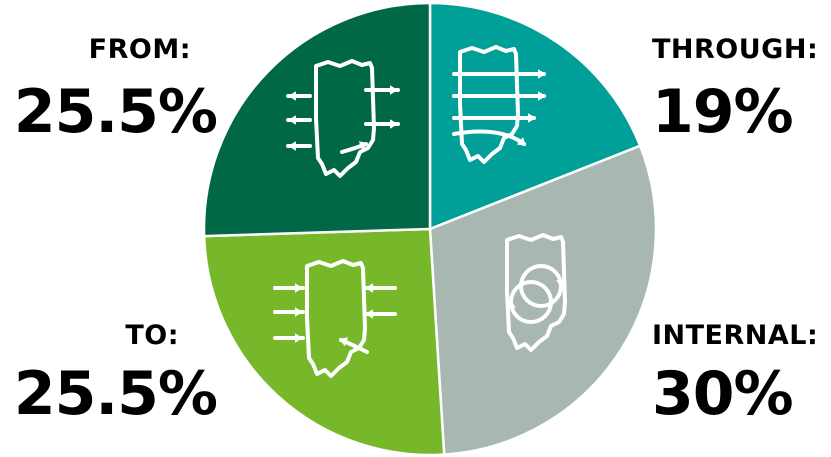 The width and height of the screenshot is (831, 457). I want to click on internal-percentage: 30%, so click(723, 394).